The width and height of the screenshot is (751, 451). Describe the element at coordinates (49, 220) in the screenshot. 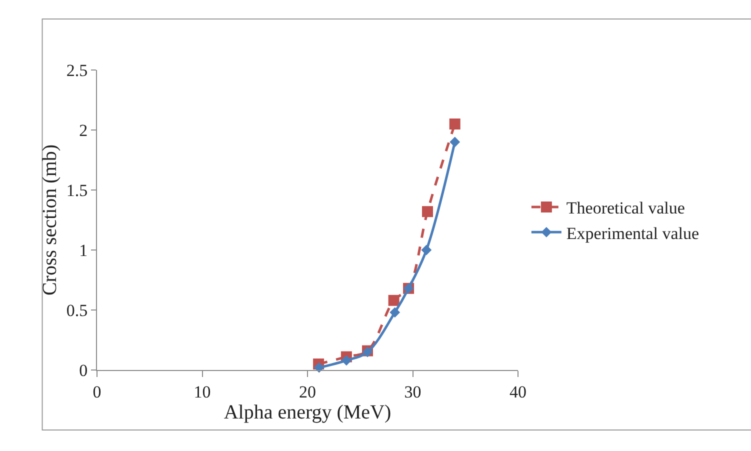

I see `y-axis-title: Cross section (mb)` at that location.